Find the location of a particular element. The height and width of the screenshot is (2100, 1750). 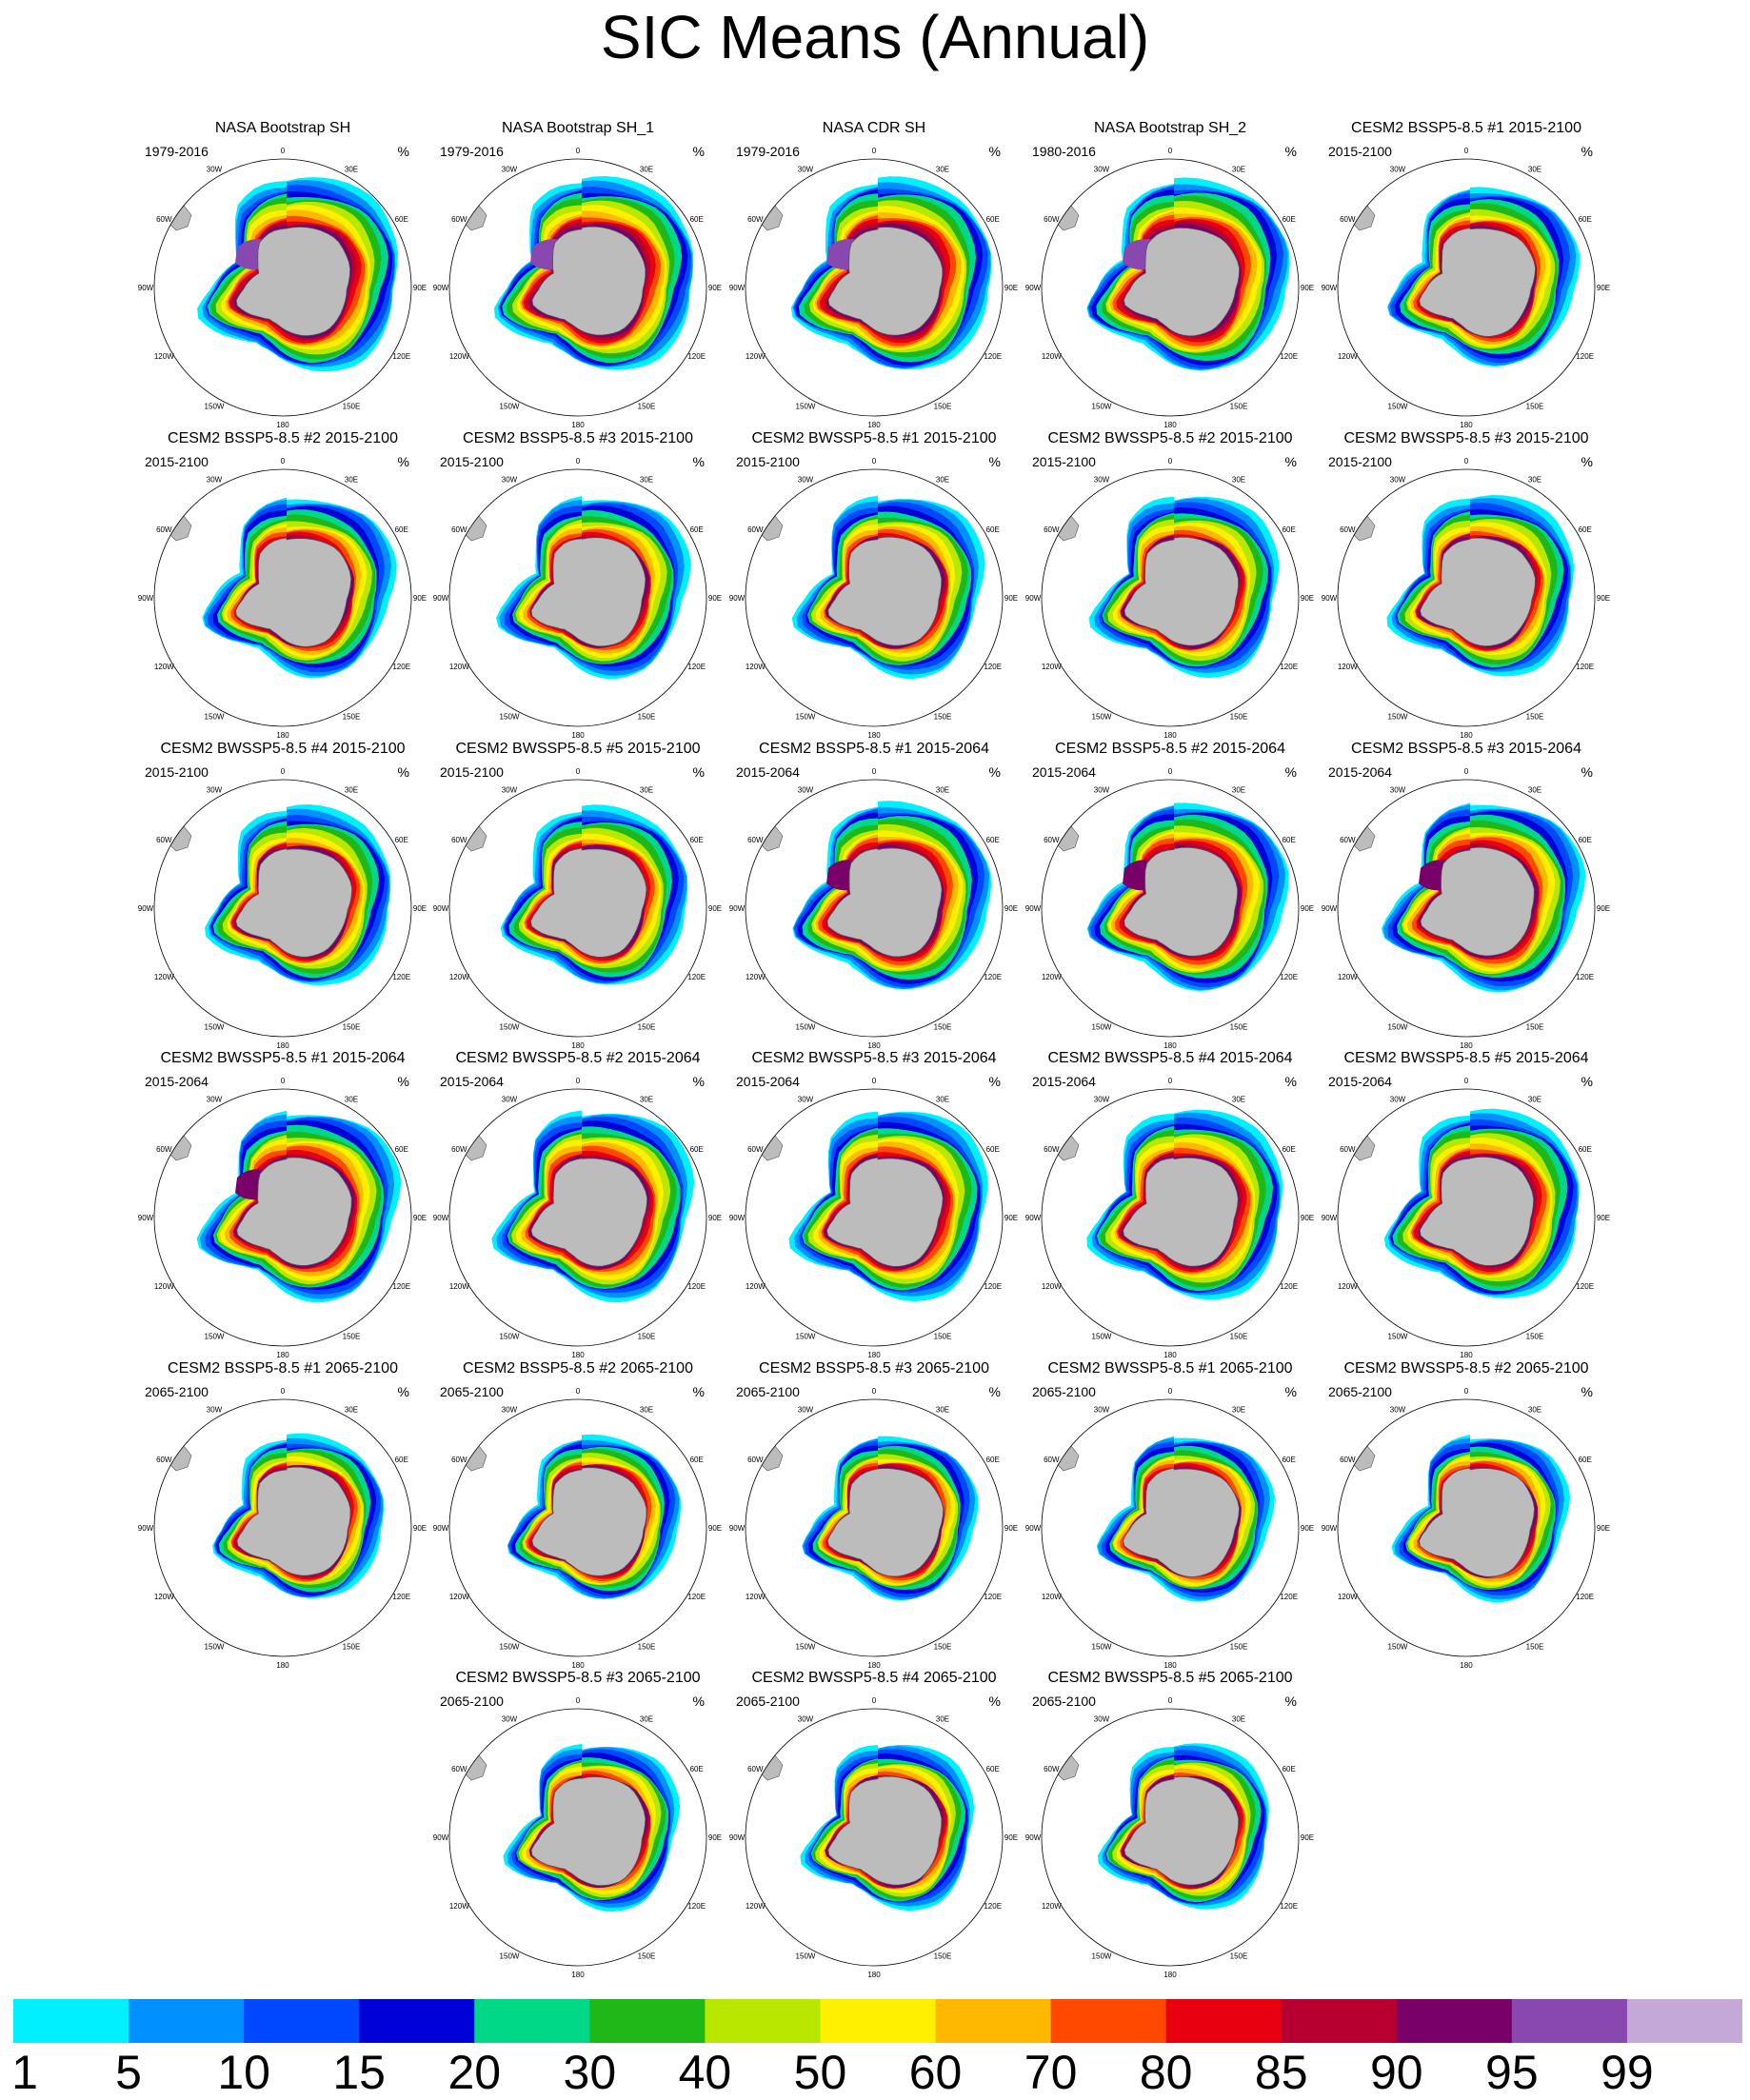

panel-title: CESM2 BWSSP5-8.5 #4 2015-2100 is located at coordinates (283, 749).